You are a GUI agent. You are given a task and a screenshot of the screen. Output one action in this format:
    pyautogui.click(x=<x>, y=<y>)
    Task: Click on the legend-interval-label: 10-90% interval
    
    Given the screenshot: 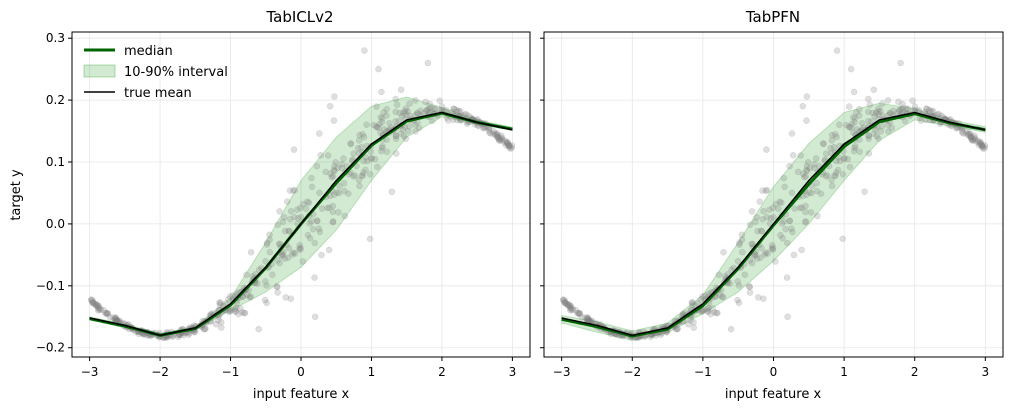 What is the action you would take?
    pyautogui.click(x=176, y=72)
    